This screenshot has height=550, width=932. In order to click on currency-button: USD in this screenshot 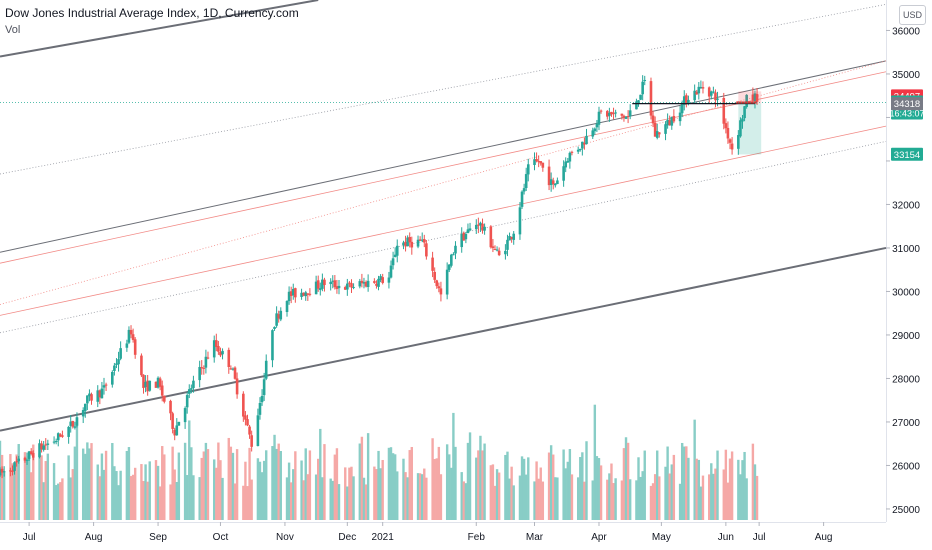, I will do `click(912, 15)`.